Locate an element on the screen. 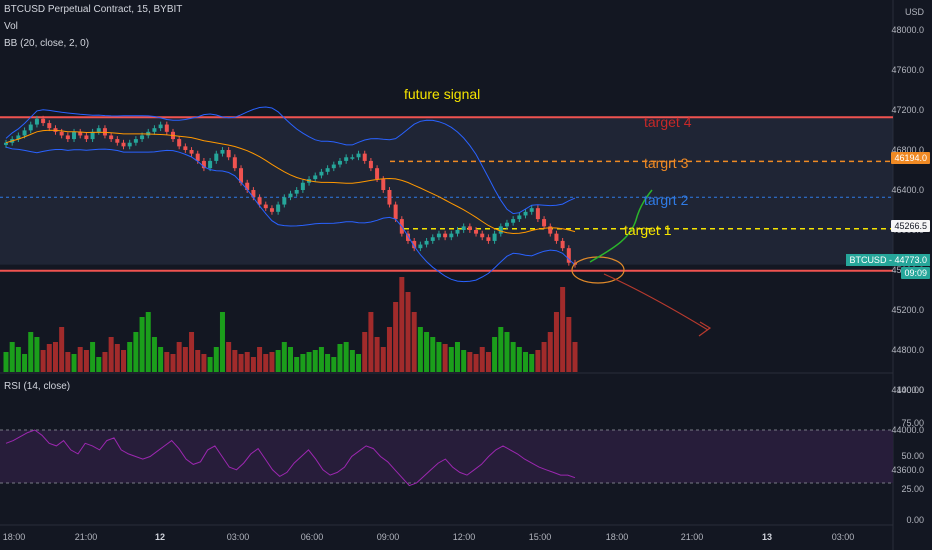 The height and width of the screenshot is (550, 932). price-axis-tick: 47200.0 is located at coordinates (907, 110).